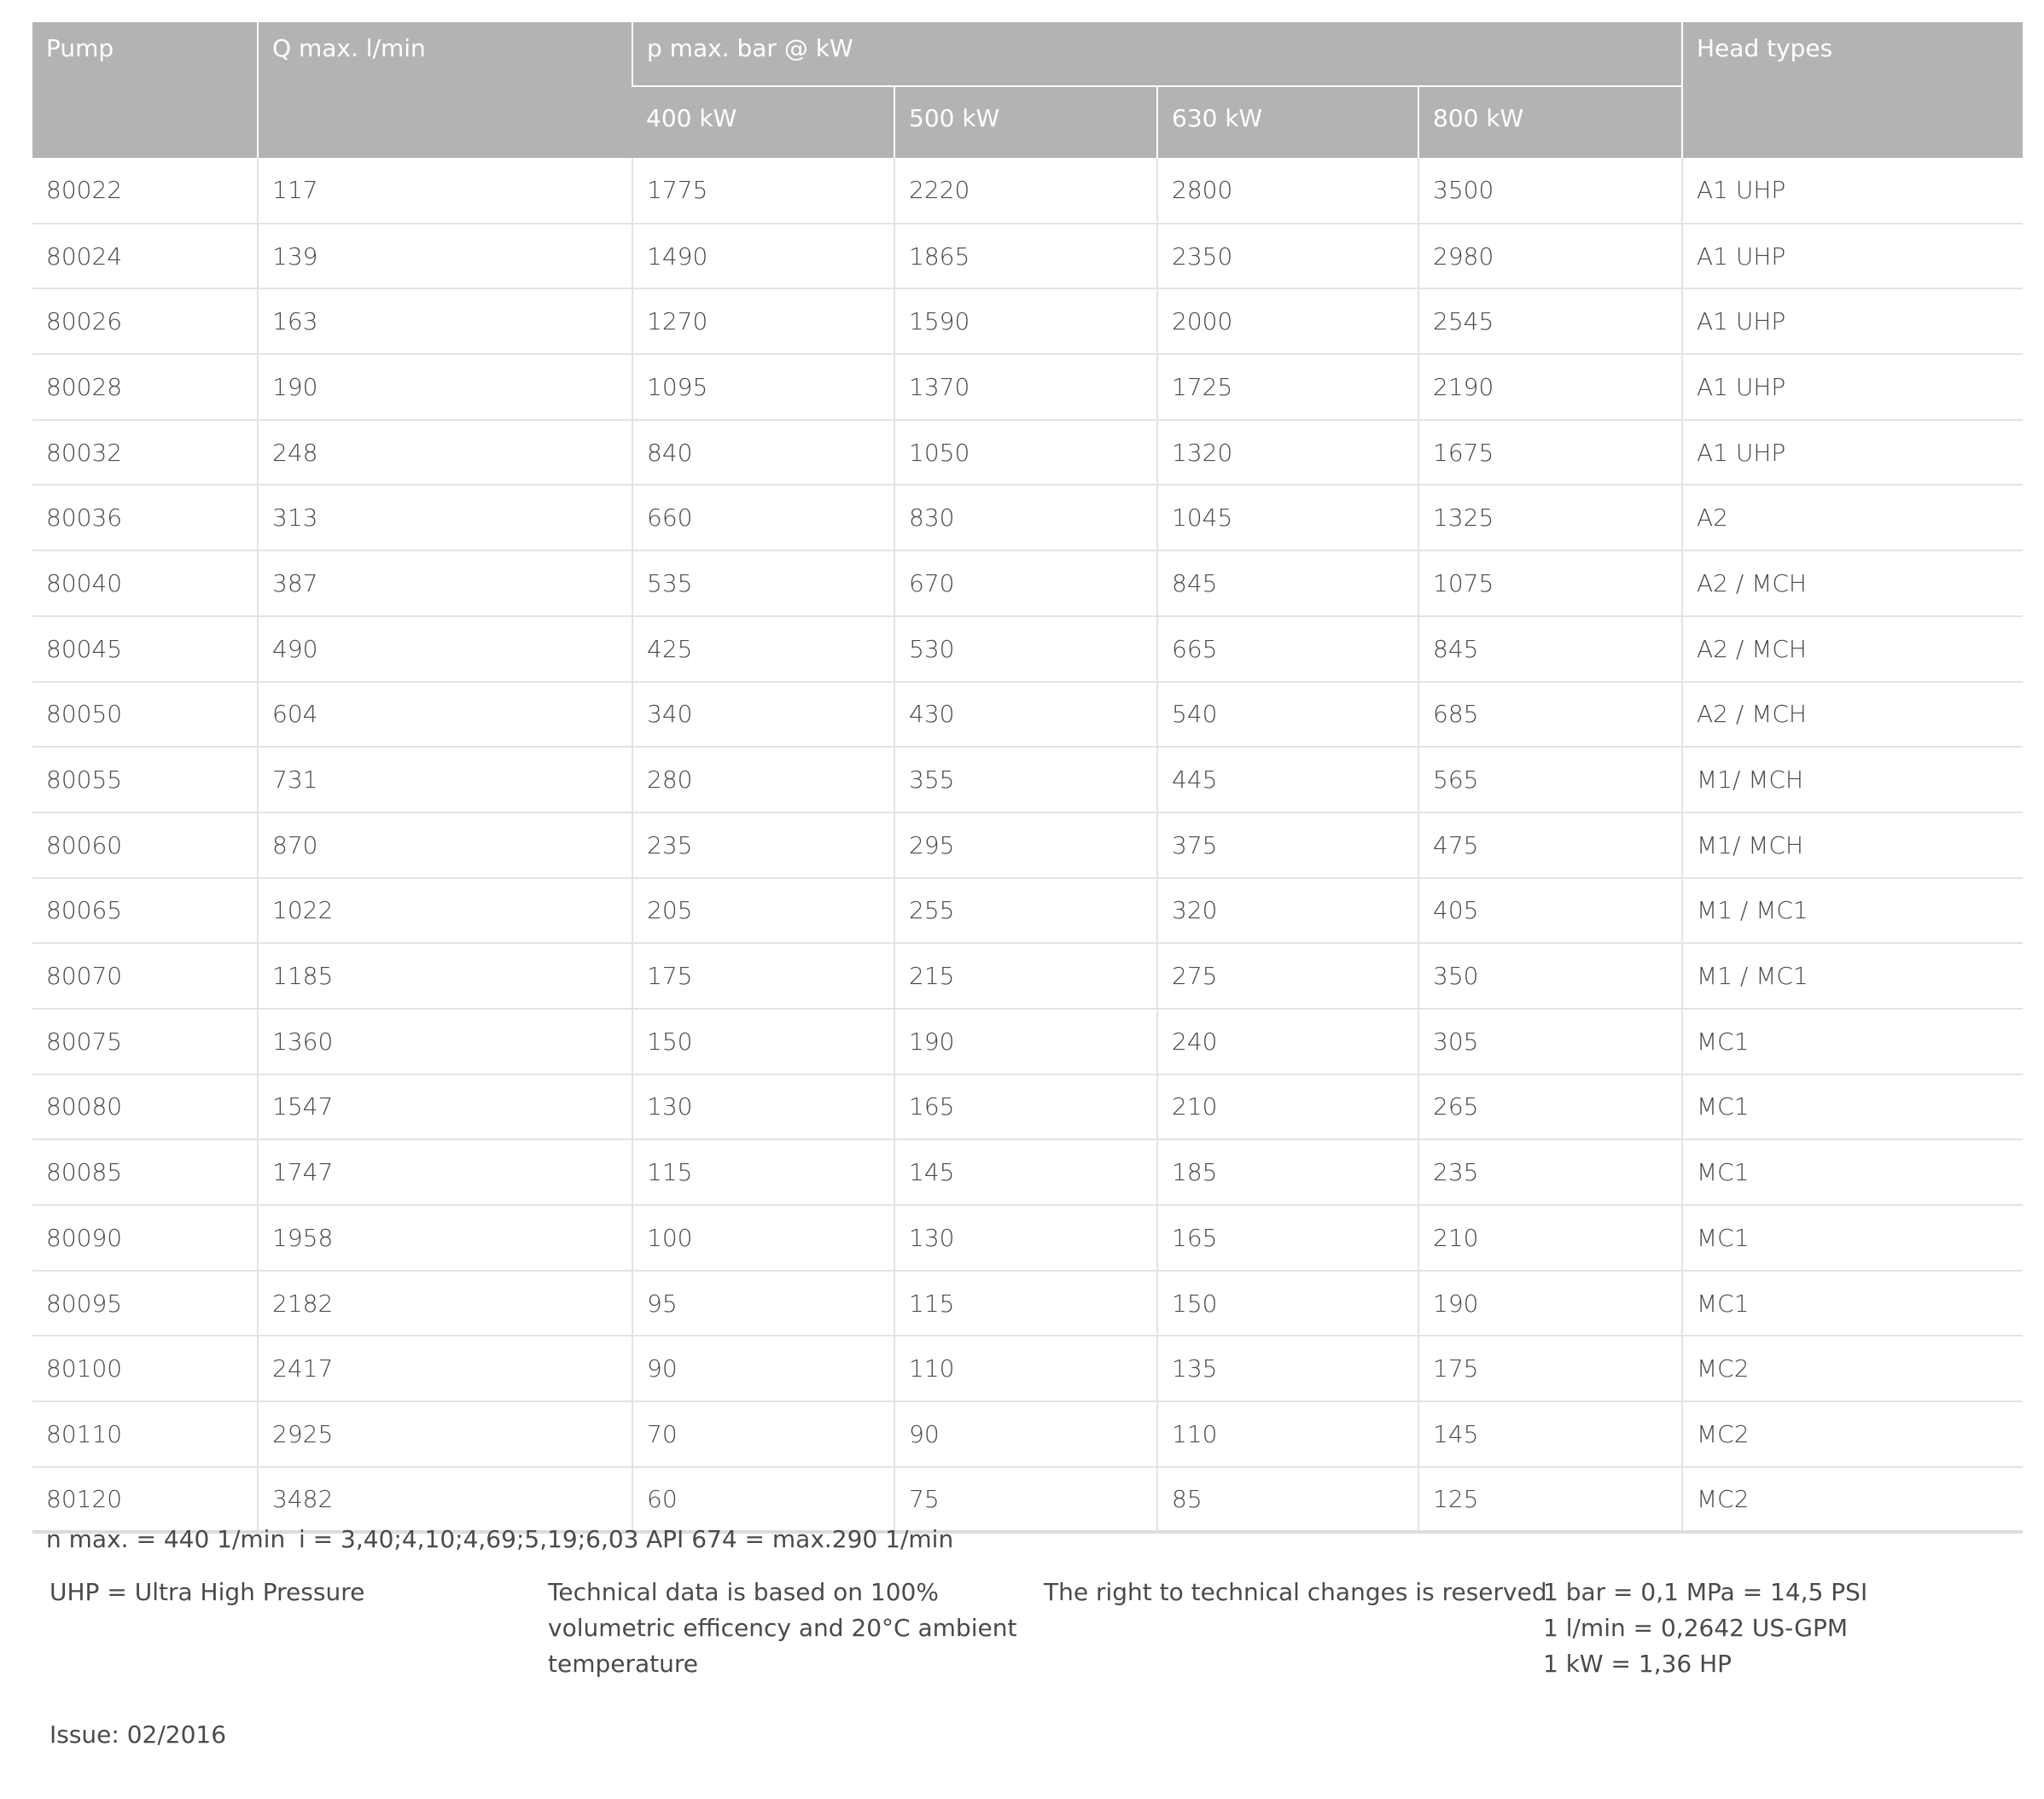 This screenshot has height=1799, width=2044. I want to click on table-row: 80090 1958 100 130 165 210 MC1, so click(1027, 1238).